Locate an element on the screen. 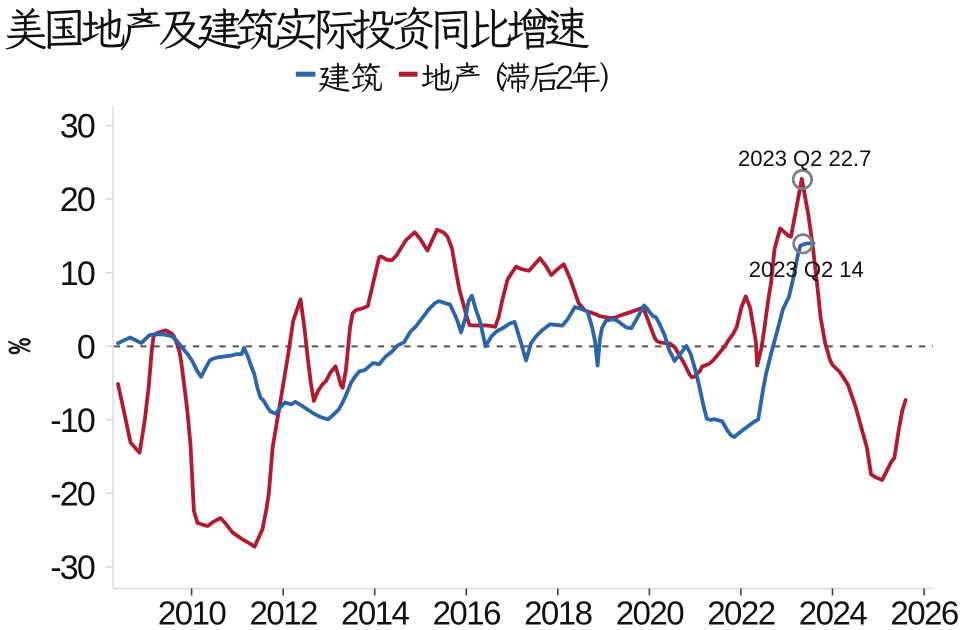 This screenshot has height=630, width=960. svg-text: 2014 is located at coordinates (375, 612).